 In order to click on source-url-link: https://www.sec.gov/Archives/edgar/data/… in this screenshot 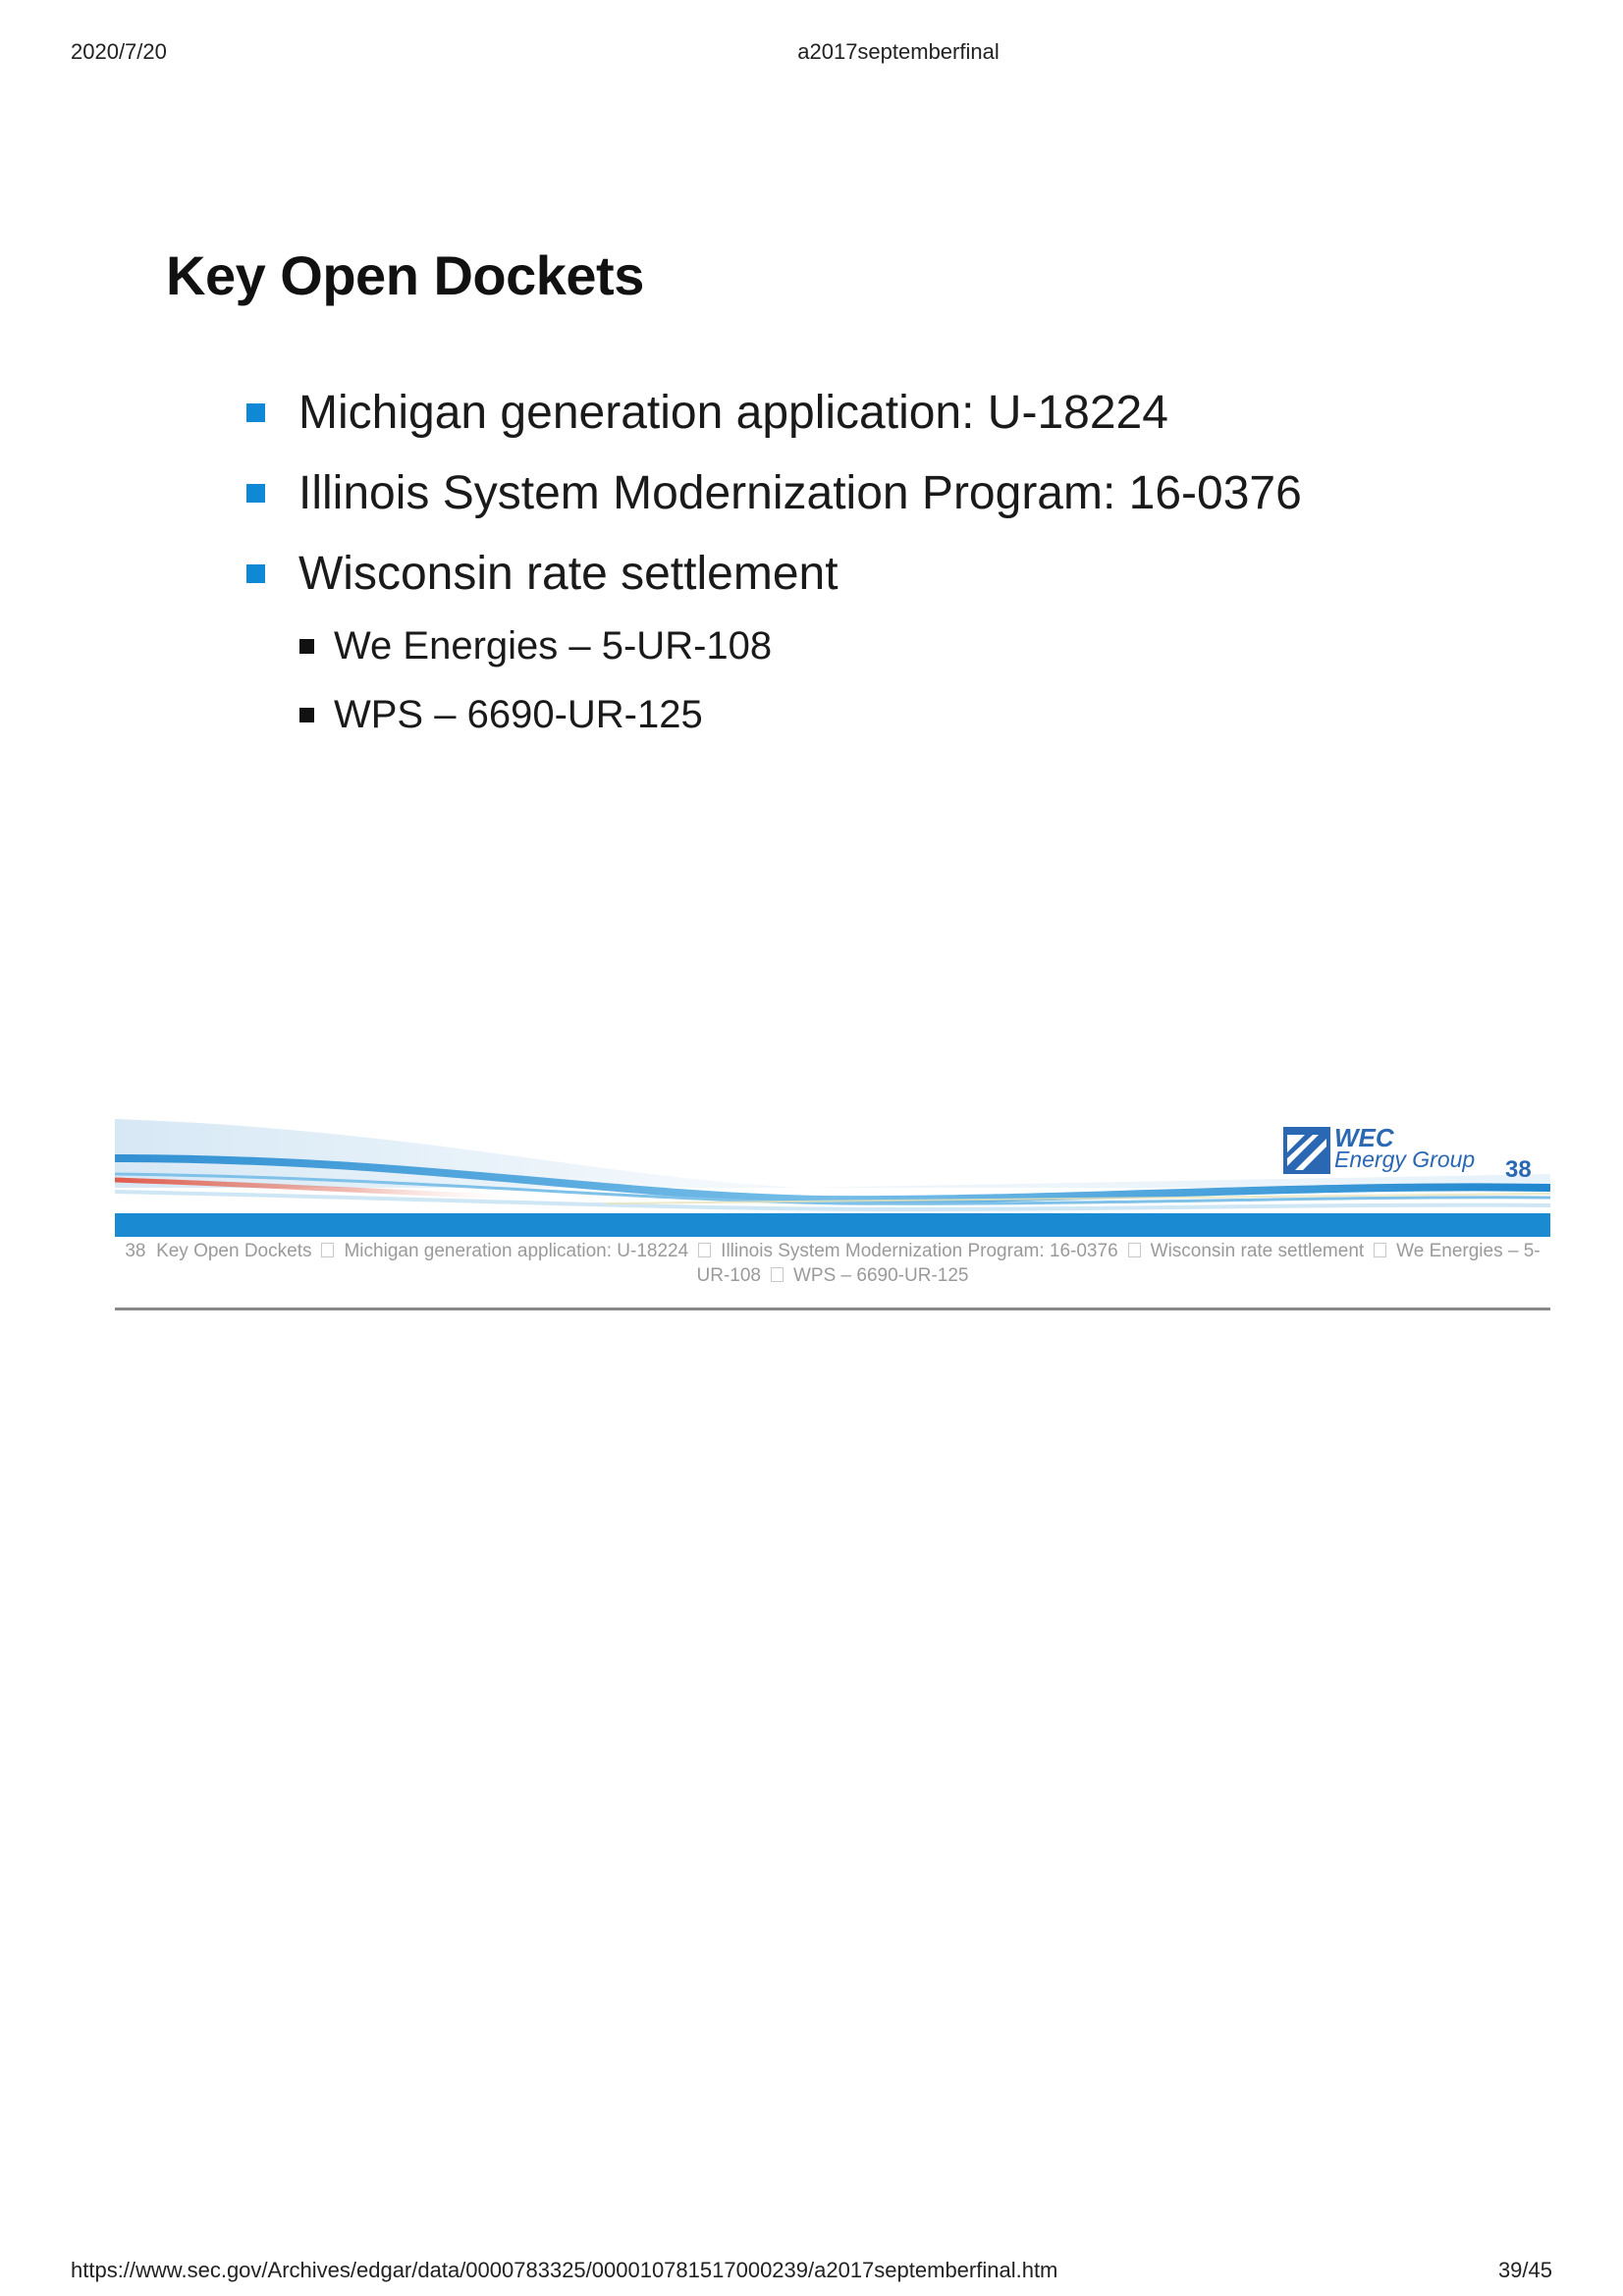, I will do `click(565, 2270)`.